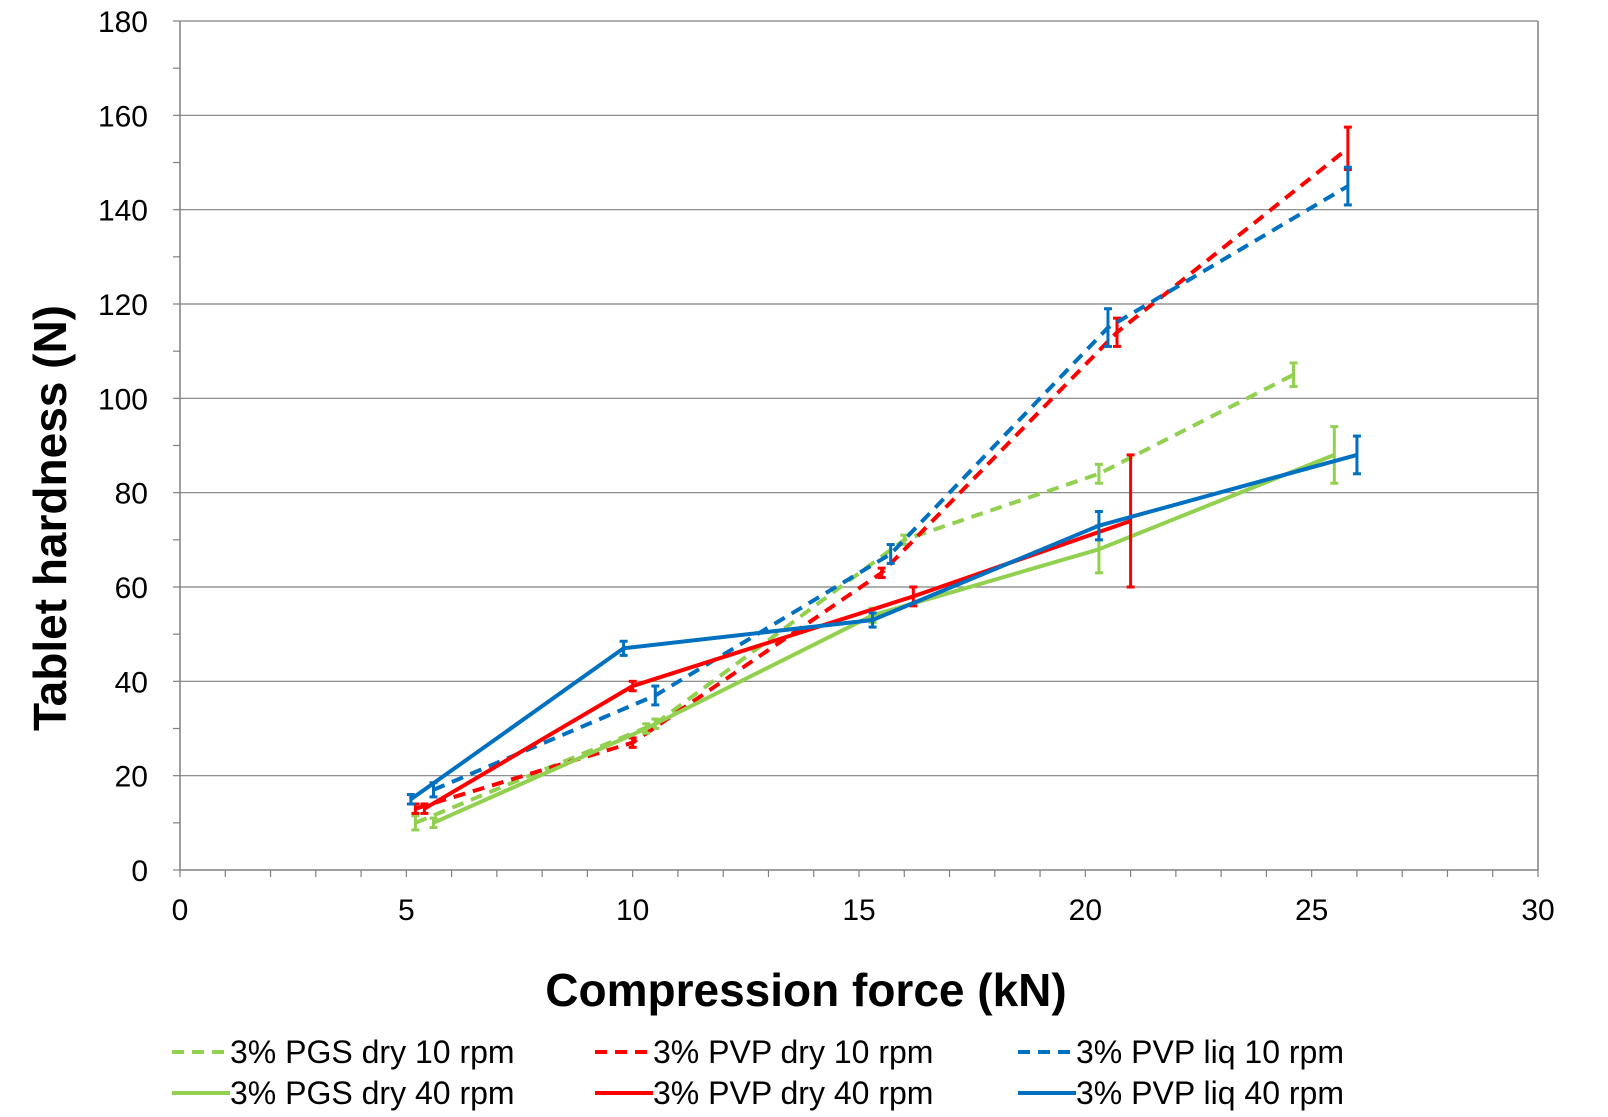 The image size is (1608, 1117). What do you see at coordinates (131, 777) in the screenshot?
I see `y-tick-label: 20` at bounding box center [131, 777].